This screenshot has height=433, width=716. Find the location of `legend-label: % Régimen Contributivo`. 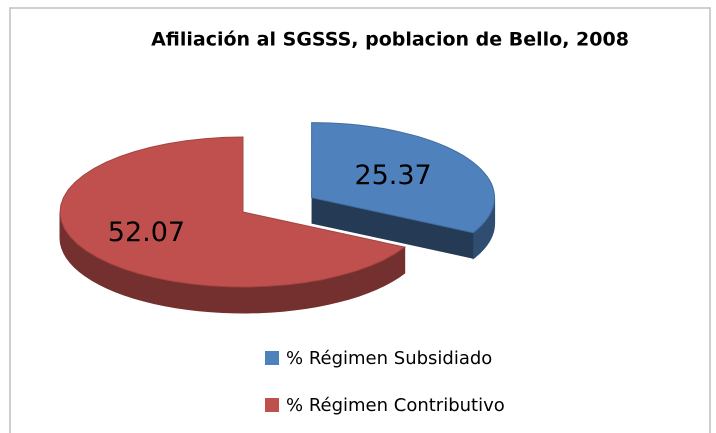

legend-label: % Régimen Contributivo is located at coordinates (395, 405).